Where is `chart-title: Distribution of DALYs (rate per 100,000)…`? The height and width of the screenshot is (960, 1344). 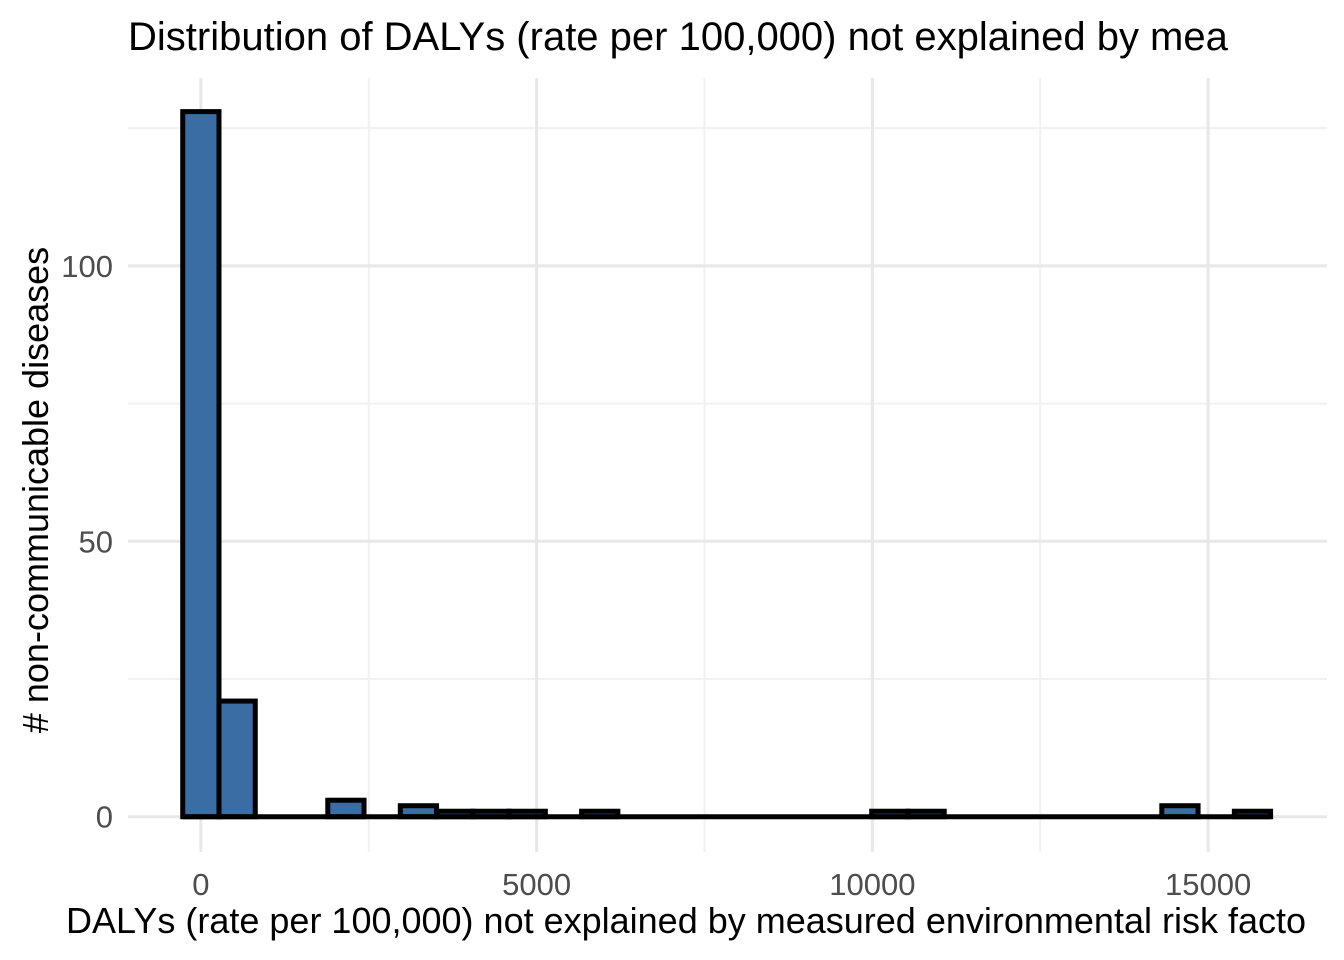
chart-title: Distribution of DALYs (rate per 100,000)… is located at coordinates (678, 37).